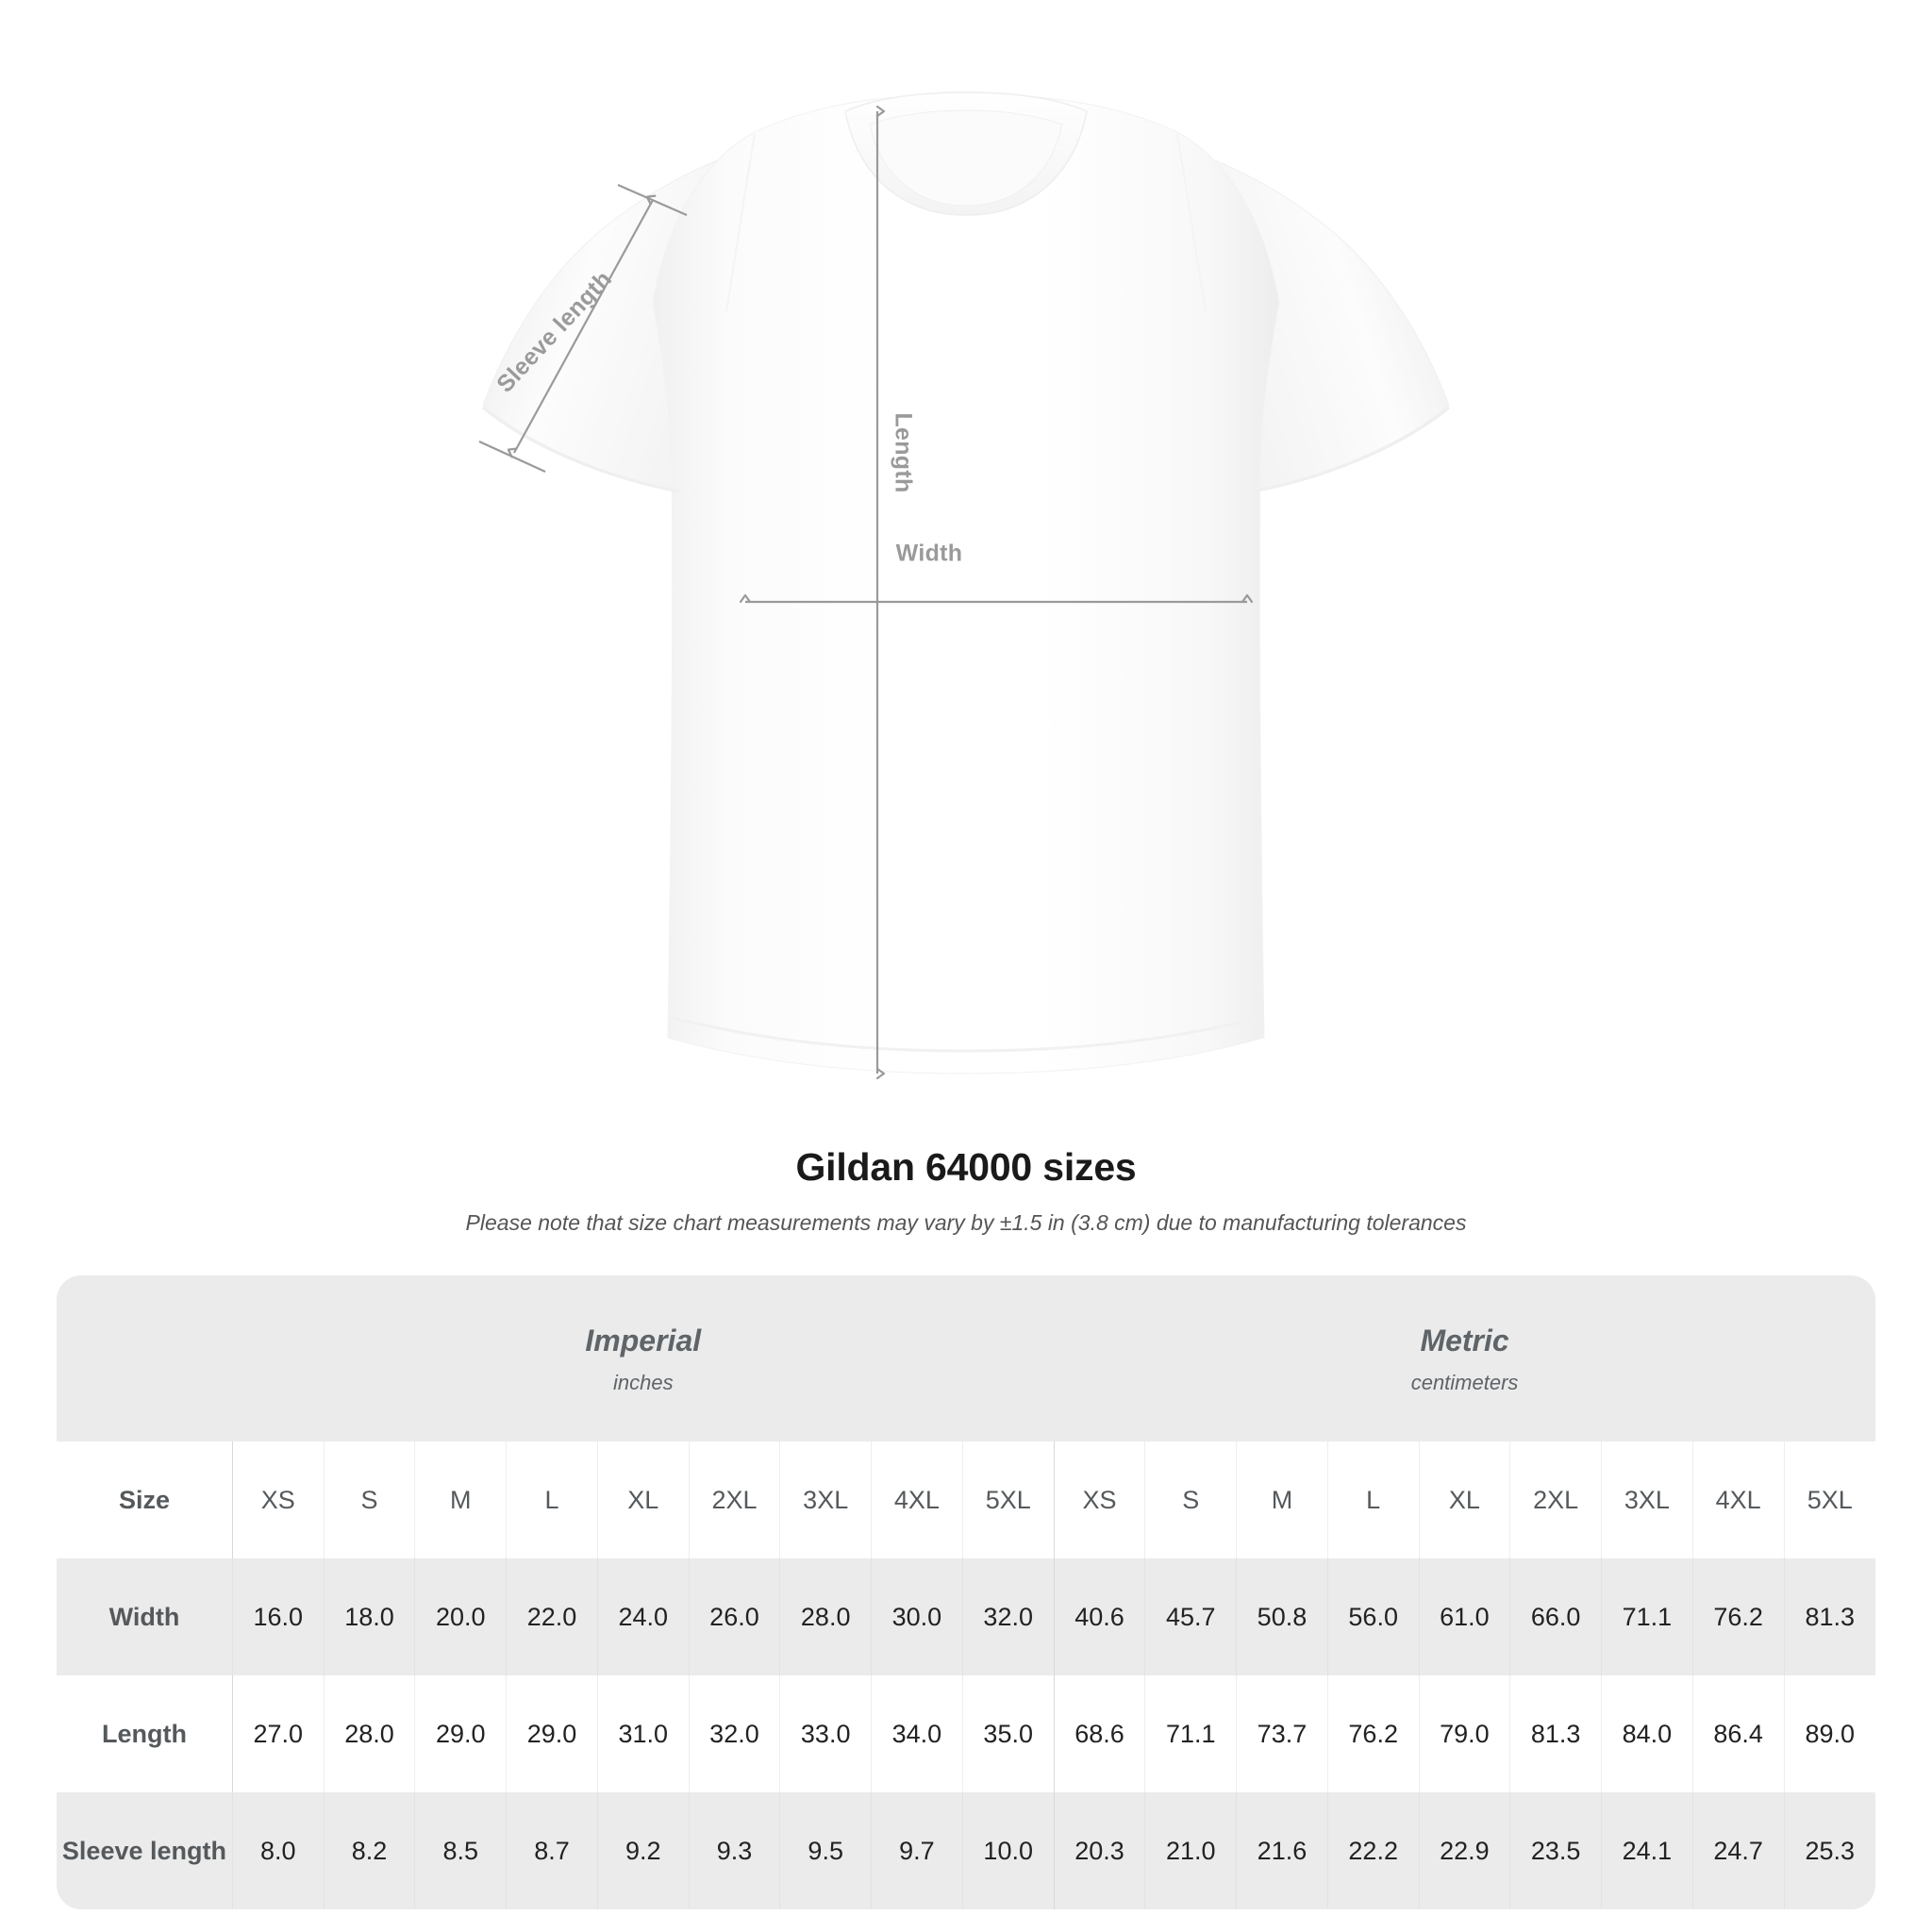 The image size is (1932, 1932). Describe the element at coordinates (735, 1500) in the screenshot. I see `size-header-imperial-2xl: 2XL` at that location.